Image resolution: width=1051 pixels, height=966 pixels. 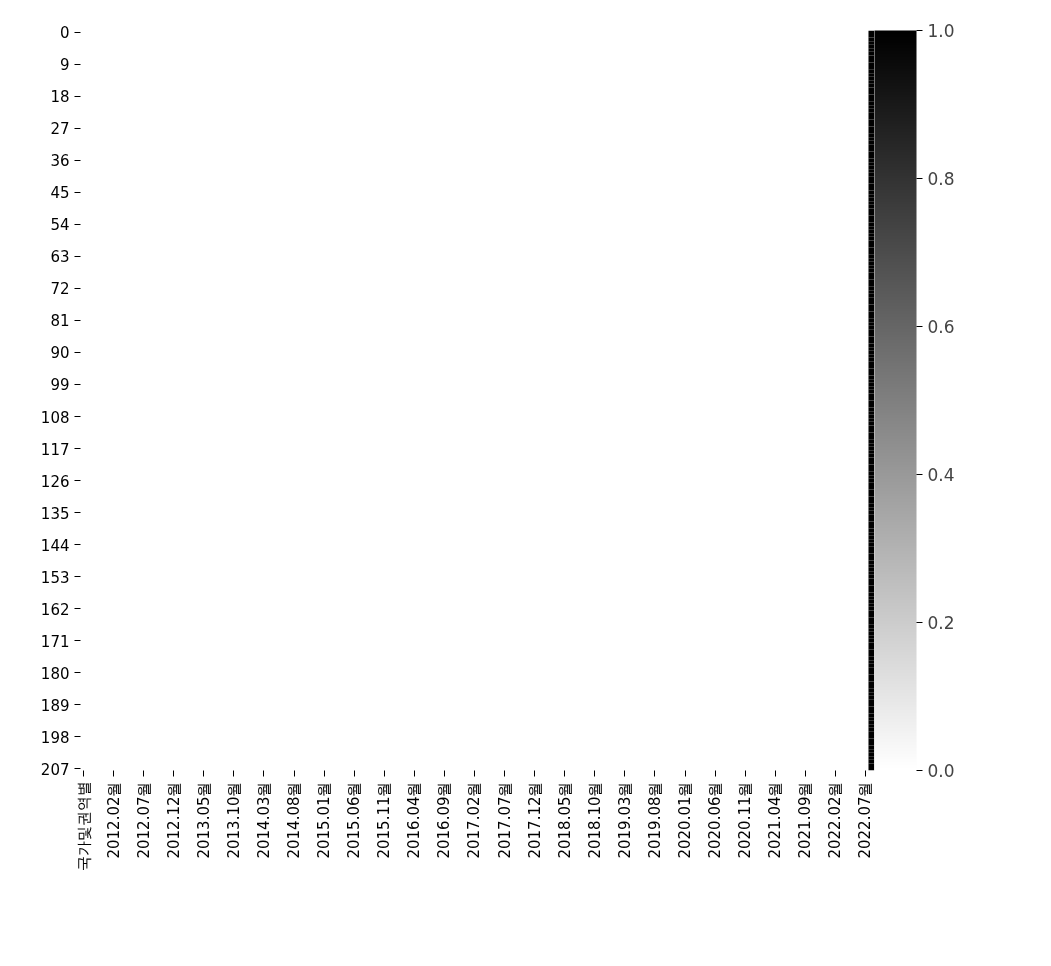 What do you see at coordinates (60, 353) in the screenshot?
I see `y-tick-label: 90` at bounding box center [60, 353].